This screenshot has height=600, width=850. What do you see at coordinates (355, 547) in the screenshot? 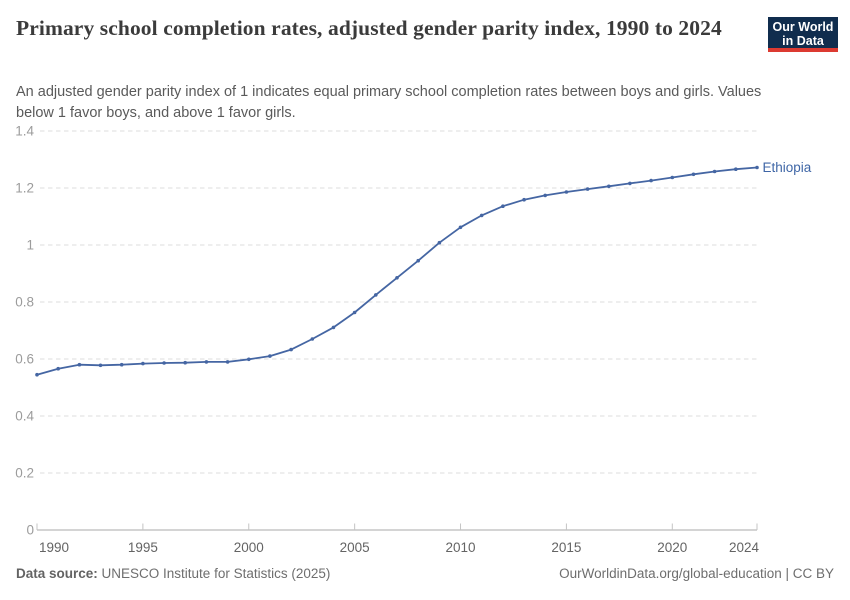
I see `x-axis-tick-label: 2005` at bounding box center [355, 547].